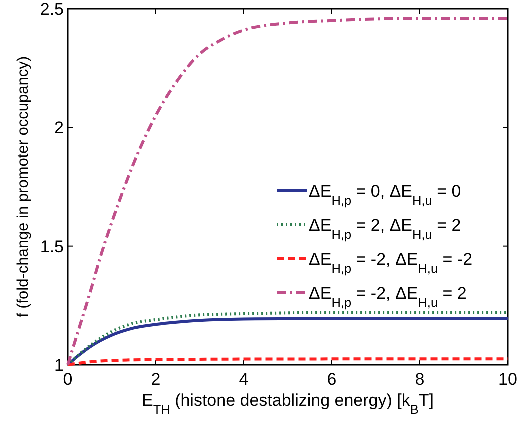 This screenshot has width=530, height=421. What do you see at coordinates (52, 246) in the screenshot?
I see `y-tick-label: 1.5` at bounding box center [52, 246].